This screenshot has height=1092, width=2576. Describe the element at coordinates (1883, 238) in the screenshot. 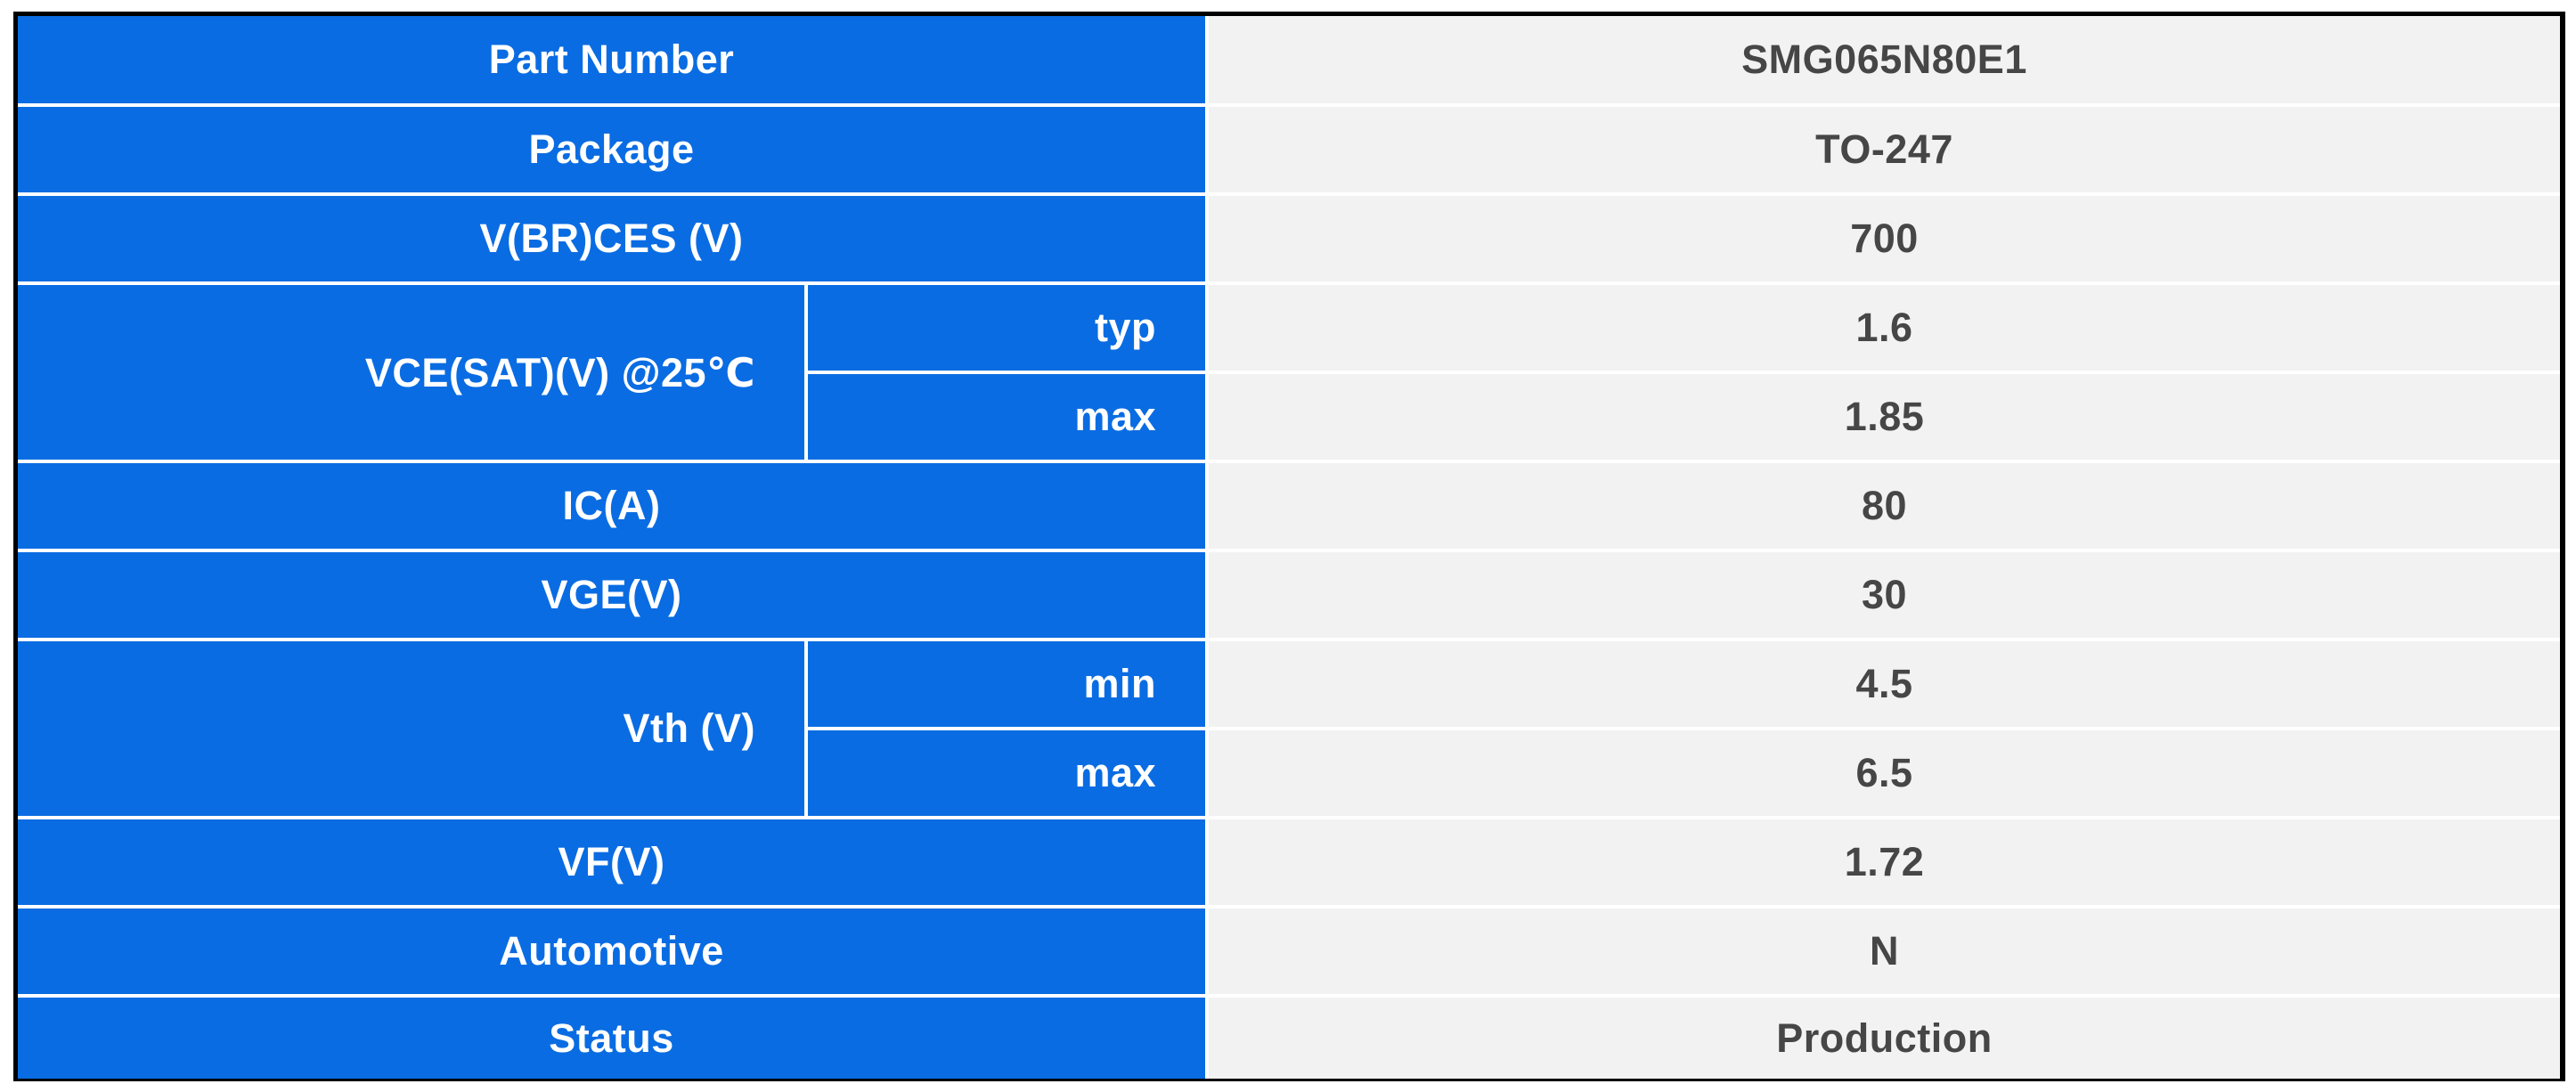

I see `row-value-cell: 700` at that location.